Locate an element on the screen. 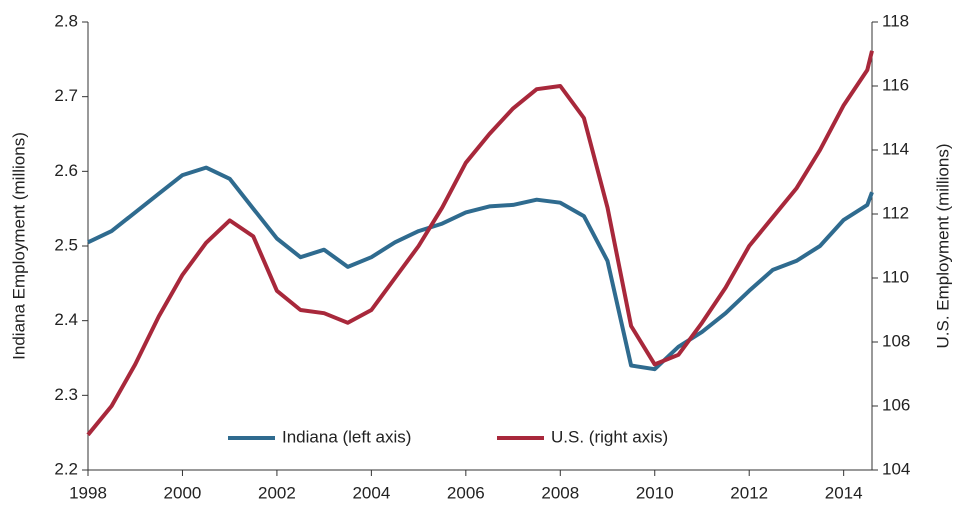 The height and width of the screenshot is (511, 956). x-tick-label: 2012 is located at coordinates (749, 492).